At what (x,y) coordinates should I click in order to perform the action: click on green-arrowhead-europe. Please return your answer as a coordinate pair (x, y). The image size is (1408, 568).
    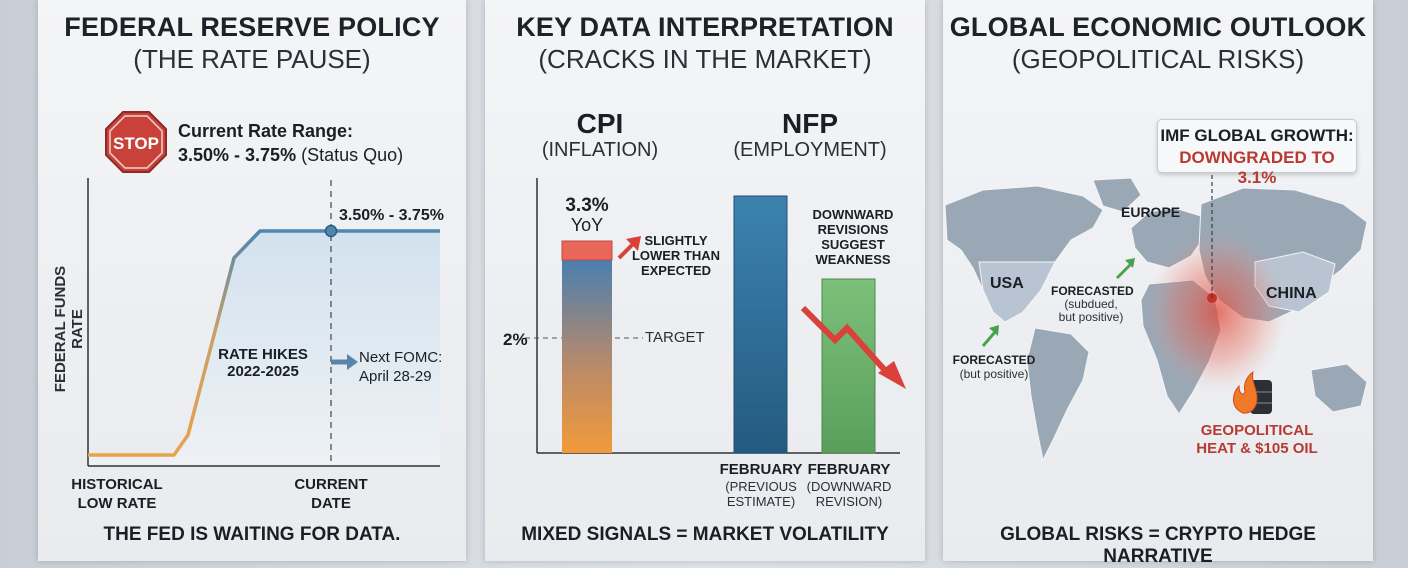
    Looking at the image, I should click on (1130, 263).